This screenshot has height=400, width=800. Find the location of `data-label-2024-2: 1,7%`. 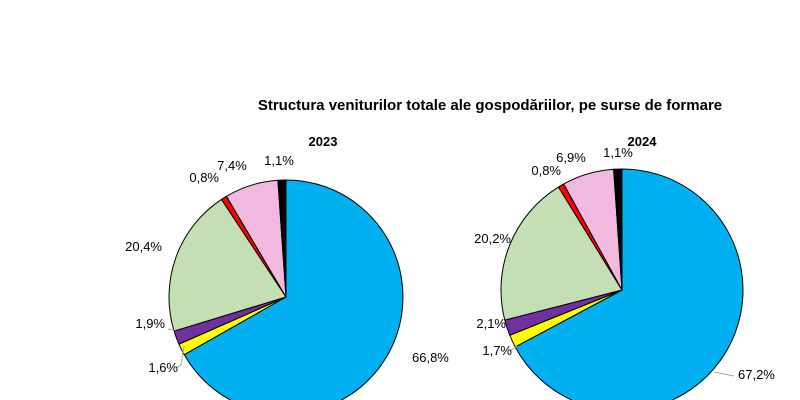

data-label-2024-2: 1,7% is located at coordinates (497, 350).